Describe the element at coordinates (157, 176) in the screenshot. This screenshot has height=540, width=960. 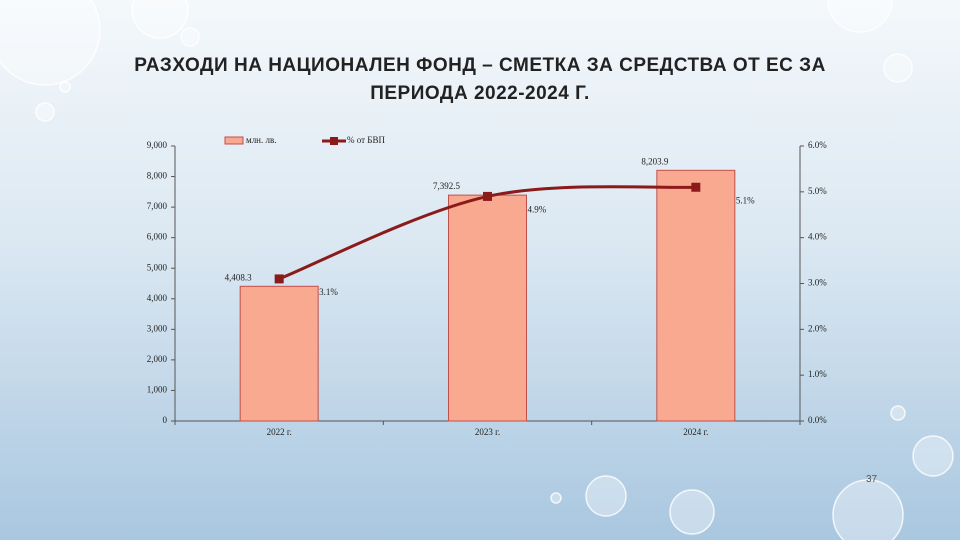
I see `y-tick-label: 8,000` at that location.